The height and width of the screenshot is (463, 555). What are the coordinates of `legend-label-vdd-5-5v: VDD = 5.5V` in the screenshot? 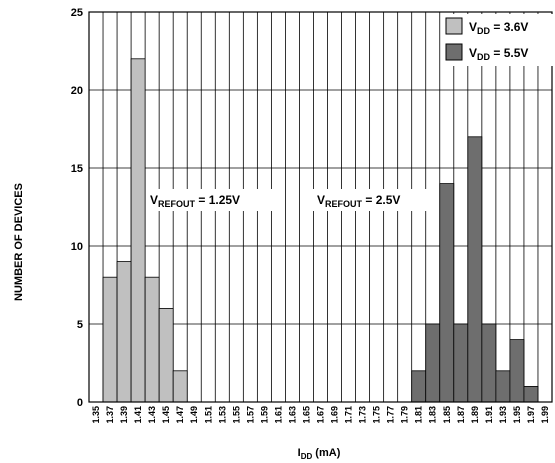 It's located at (498, 54).